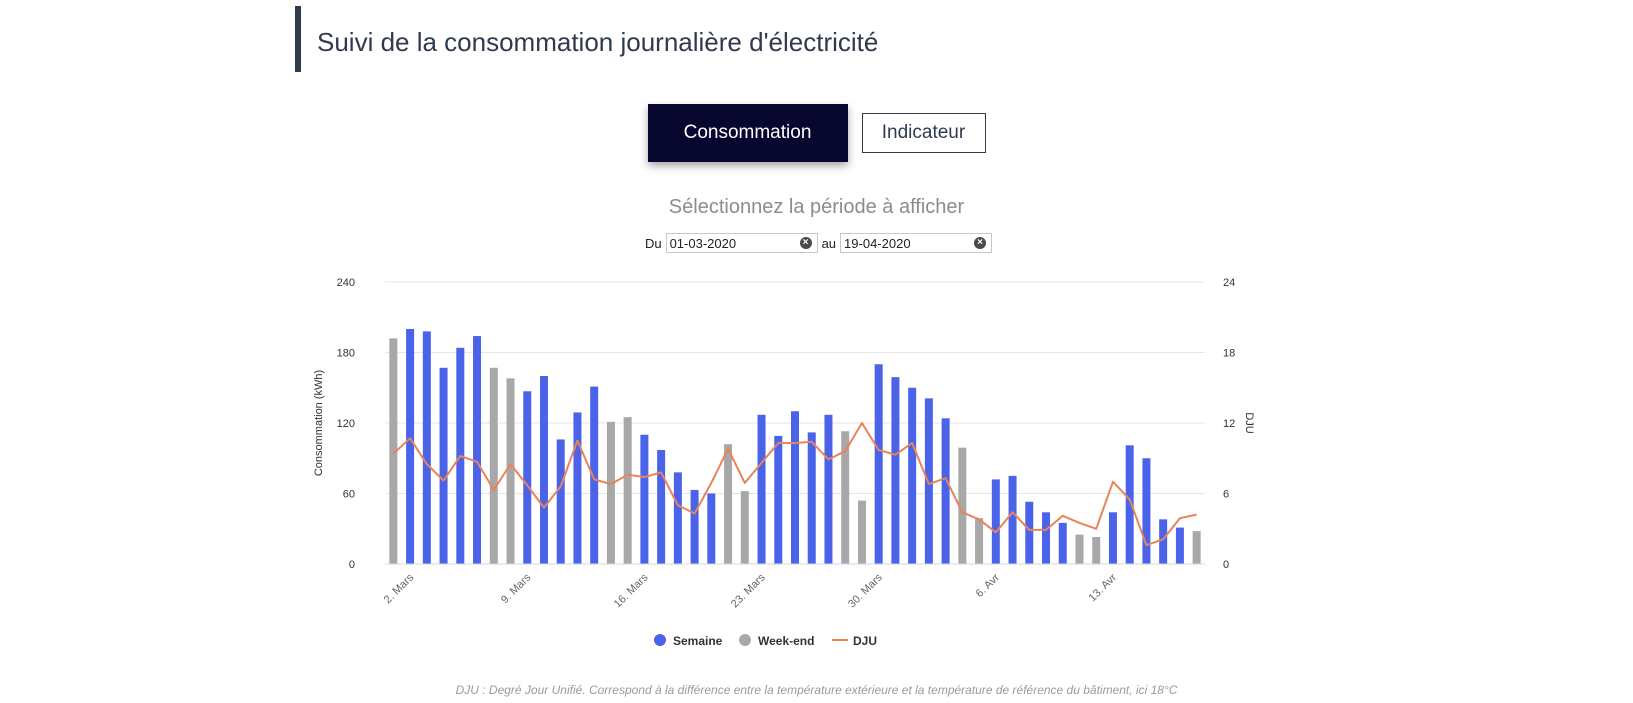 Image resolution: width=1633 pixels, height=703 pixels. What do you see at coordinates (698, 641) in the screenshot?
I see `legend-label: Semaine` at bounding box center [698, 641].